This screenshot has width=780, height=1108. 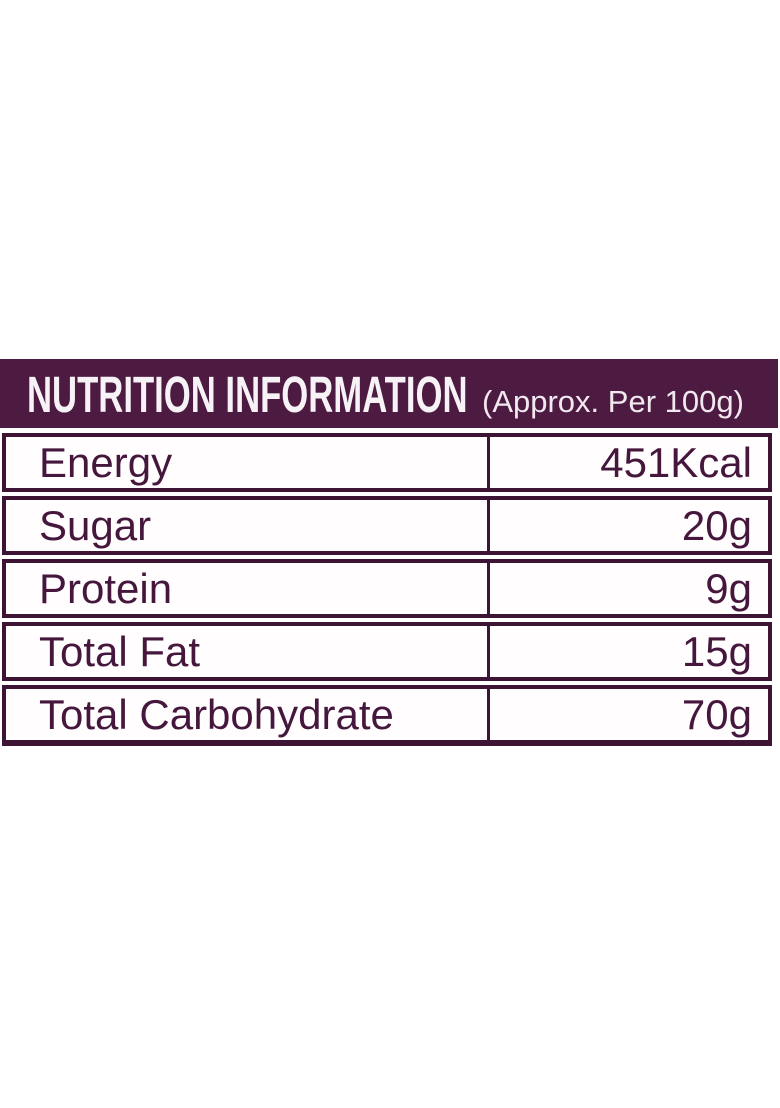 I want to click on table-row-total-fat: Total Fat 15g, so click(x=387, y=651).